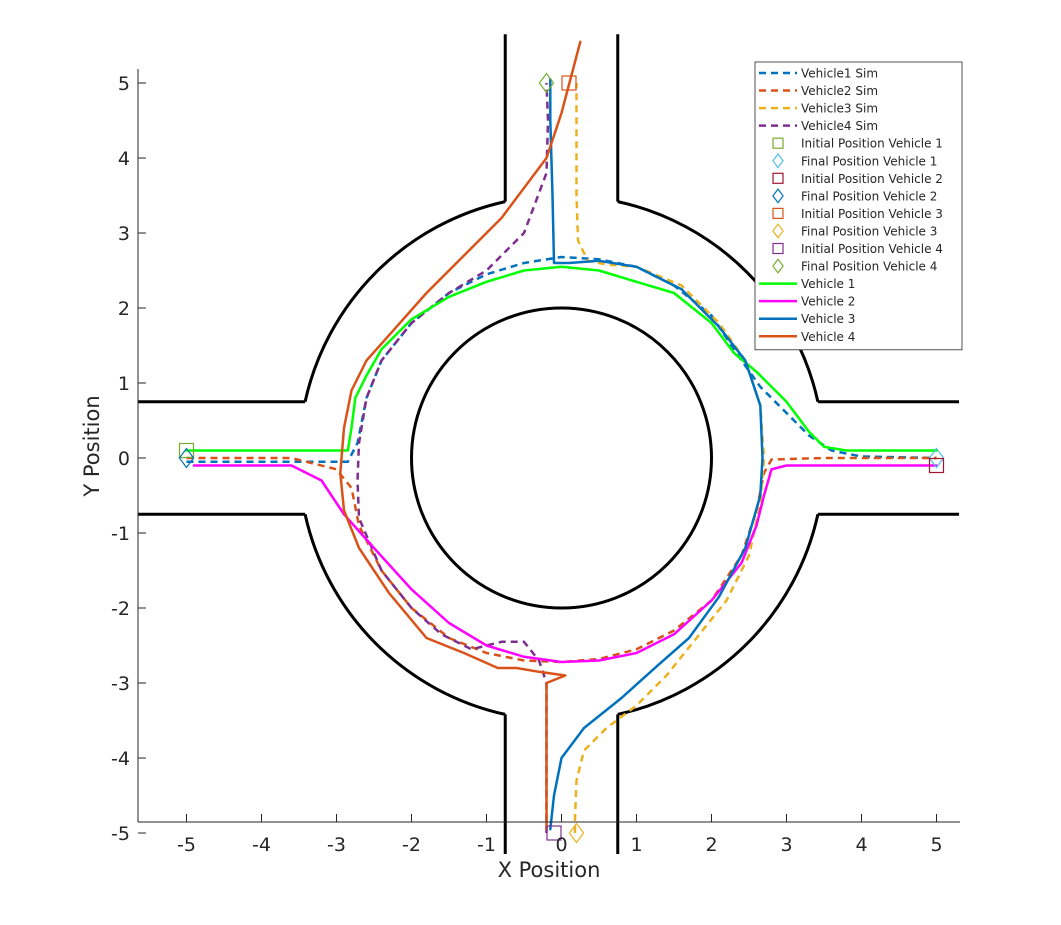 The height and width of the screenshot is (925, 1061). Describe the element at coordinates (120, 684) in the screenshot. I see `y-tick-label: -3` at that location.